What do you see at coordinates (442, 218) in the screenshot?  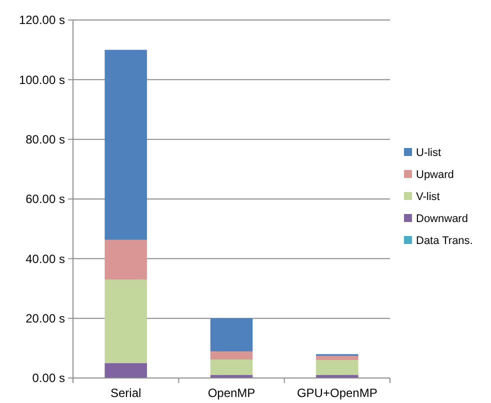 I see `legend-label: Downward` at bounding box center [442, 218].